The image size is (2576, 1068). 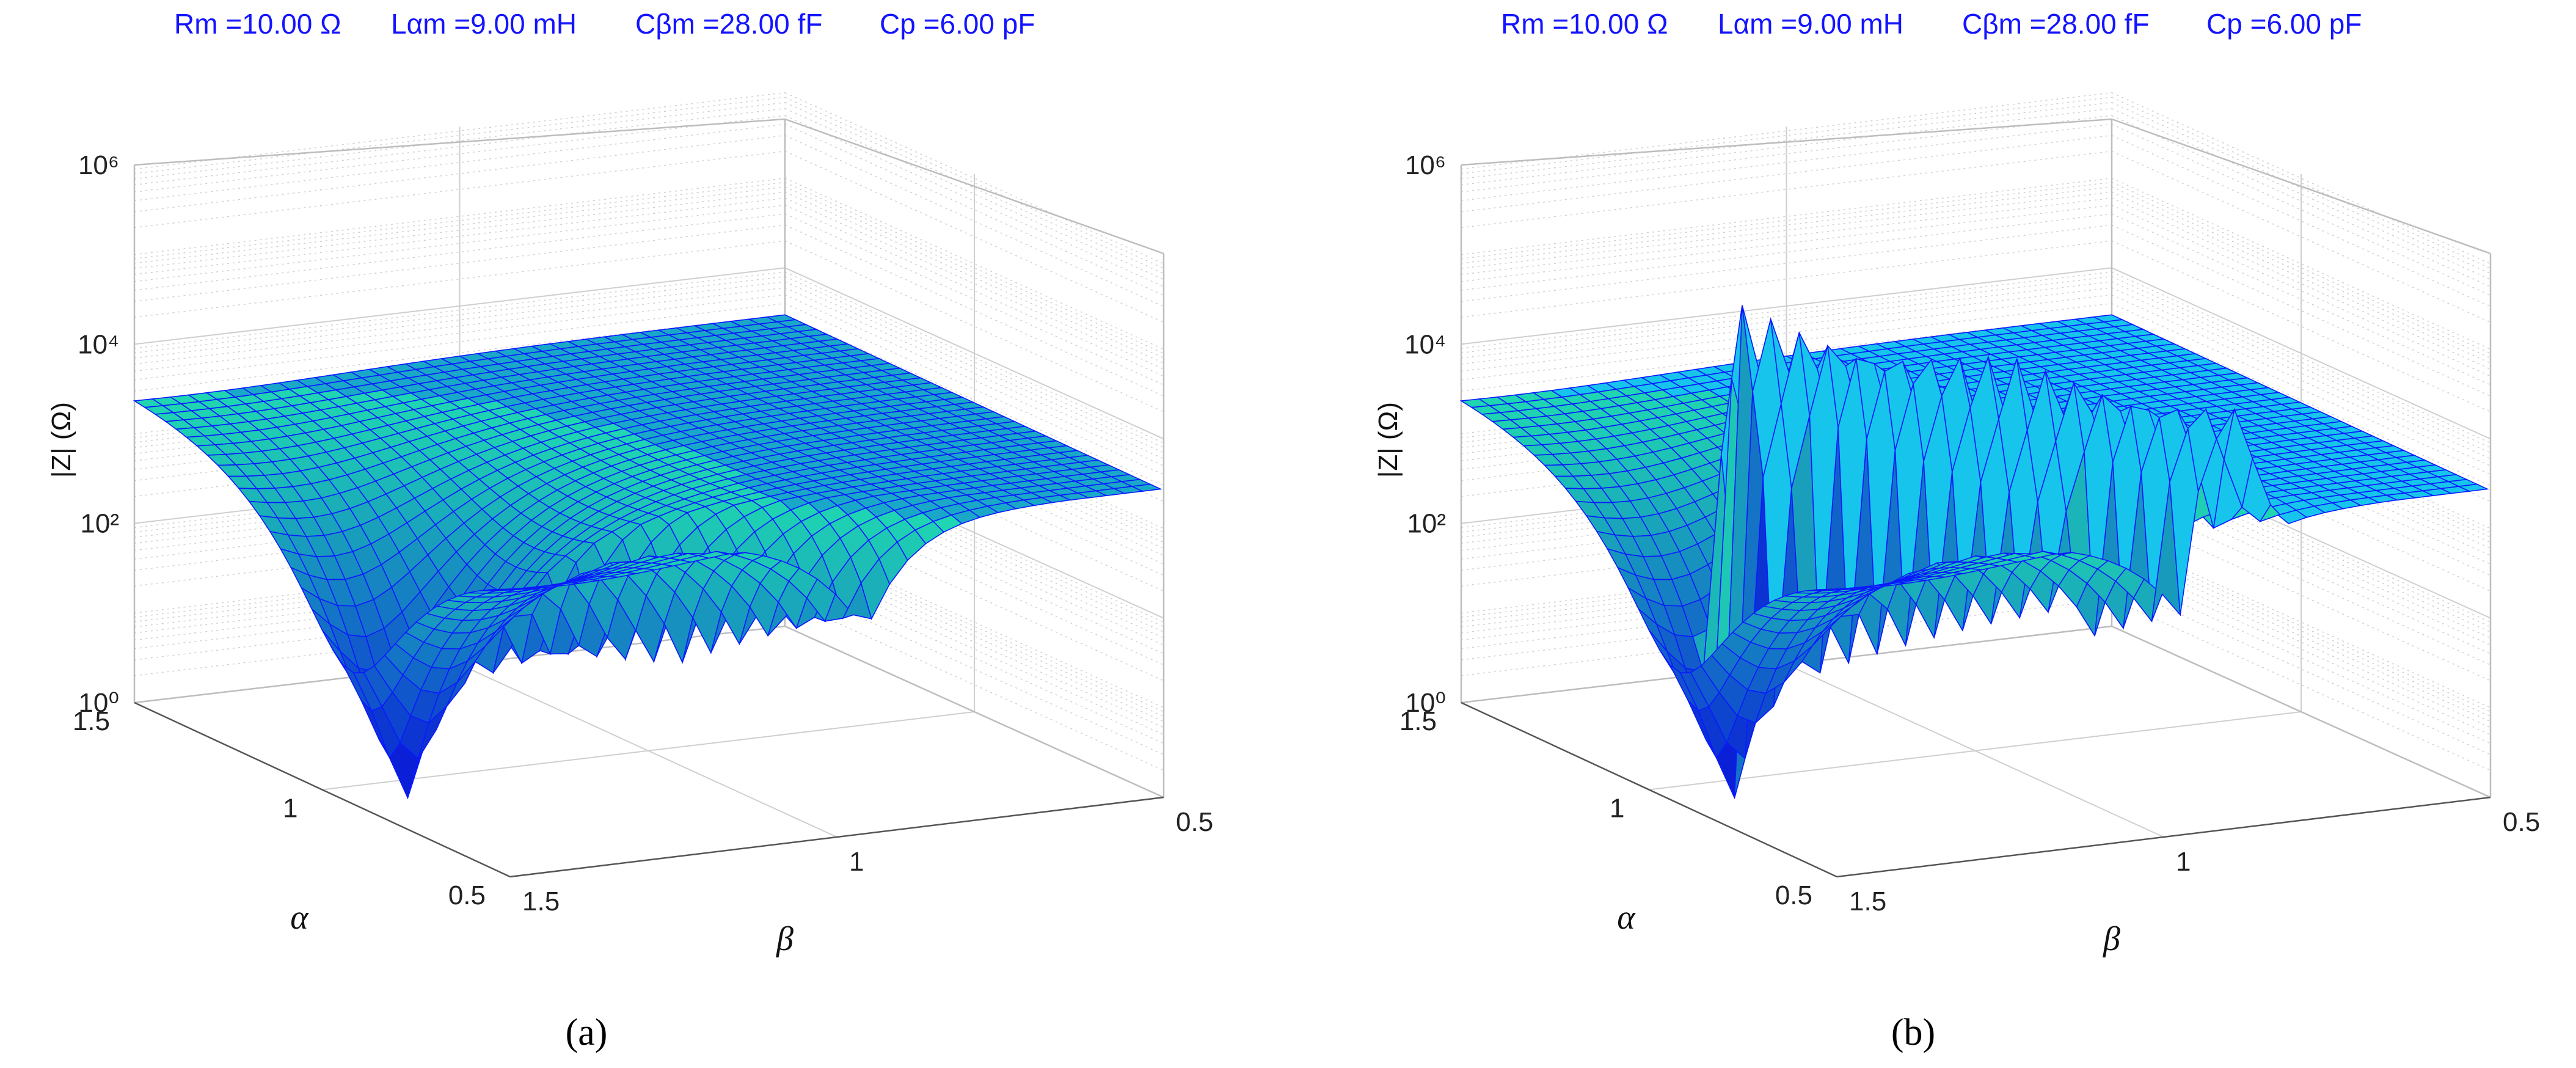 What do you see at coordinates (1913, 1032) in the screenshot?
I see `panel-caption: (b)` at bounding box center [1913, 1032].